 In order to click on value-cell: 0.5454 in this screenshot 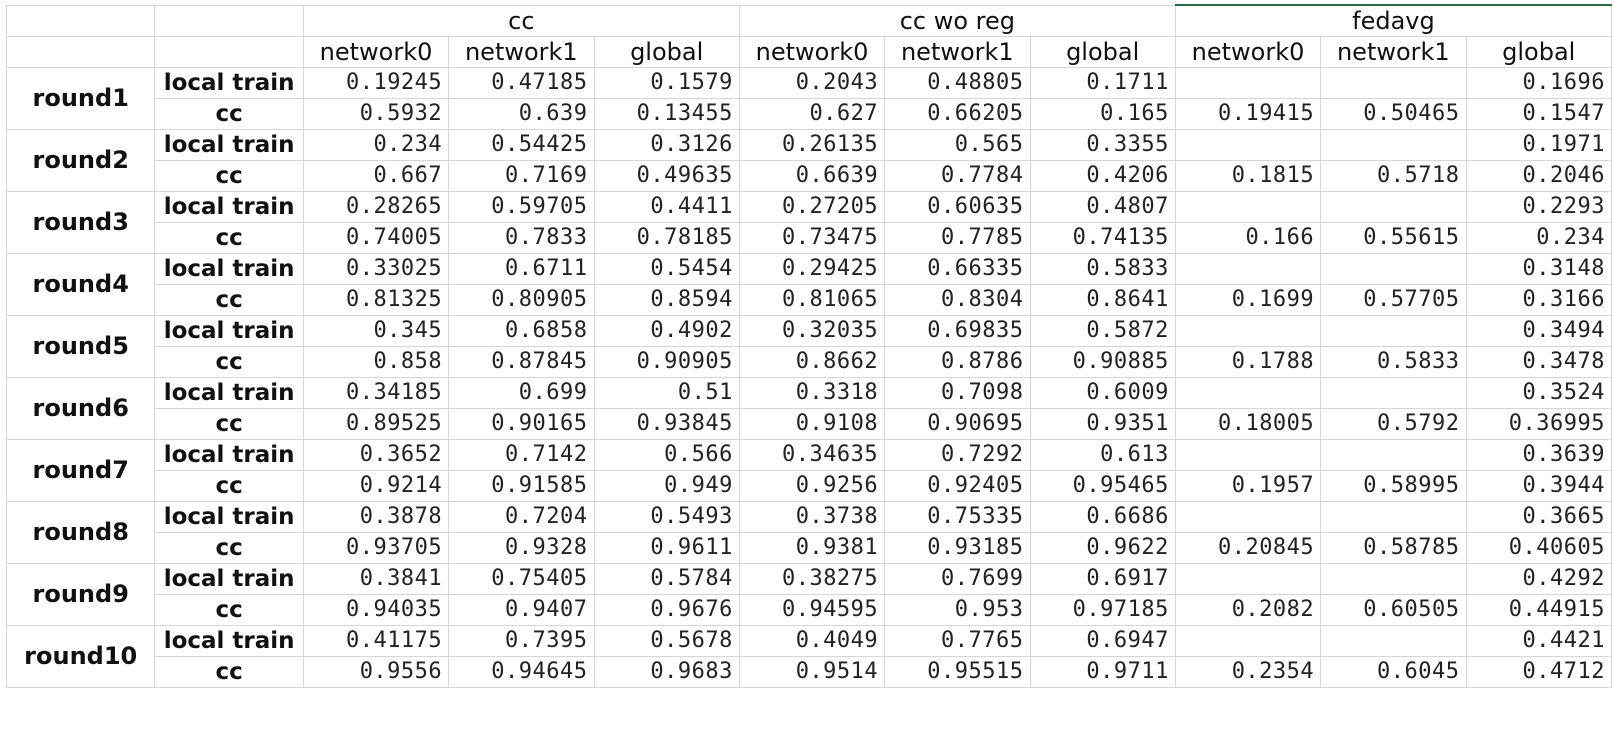, I will do `click(666, 268)`.